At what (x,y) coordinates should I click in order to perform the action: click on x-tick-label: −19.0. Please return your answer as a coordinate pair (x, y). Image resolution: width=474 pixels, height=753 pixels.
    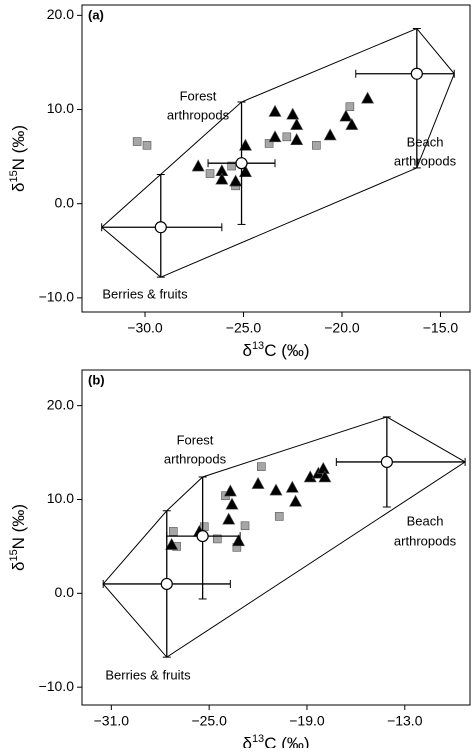
    Looking at the image, I should click on (307, 721).